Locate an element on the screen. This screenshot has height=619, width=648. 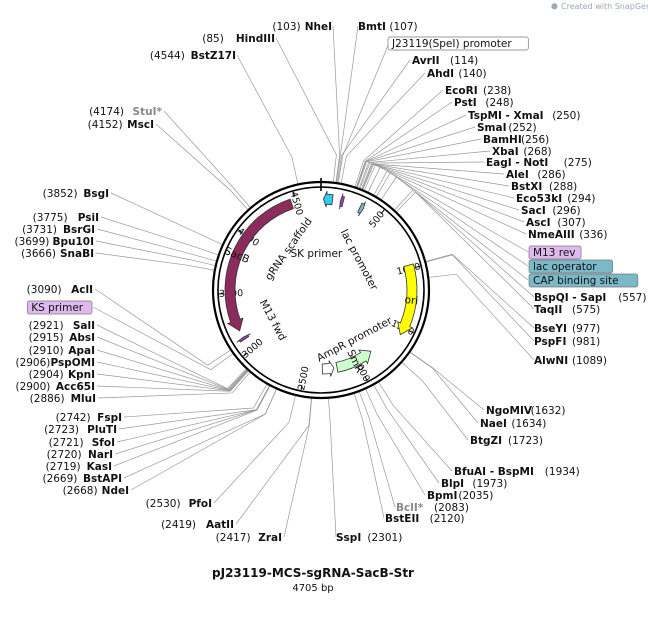
site-position: (3699) is located at coordinates (31, 242).